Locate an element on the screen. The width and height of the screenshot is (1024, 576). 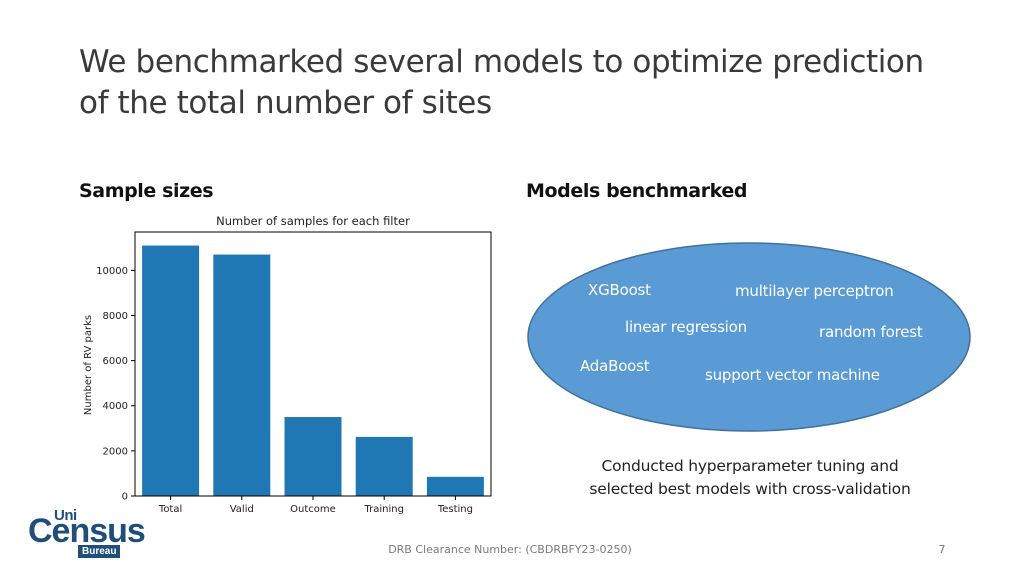
census-bureau-logo: Uni Census Bureau is located at coordinates (88, 533).